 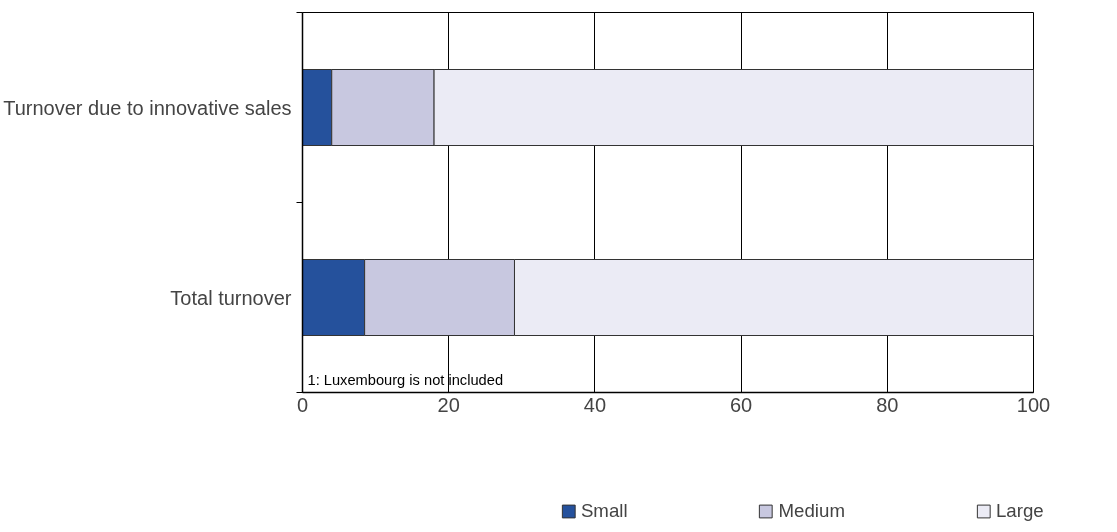 I want to click on annotation: 1: Luxembourg is not included, so click(x=405, y=379).